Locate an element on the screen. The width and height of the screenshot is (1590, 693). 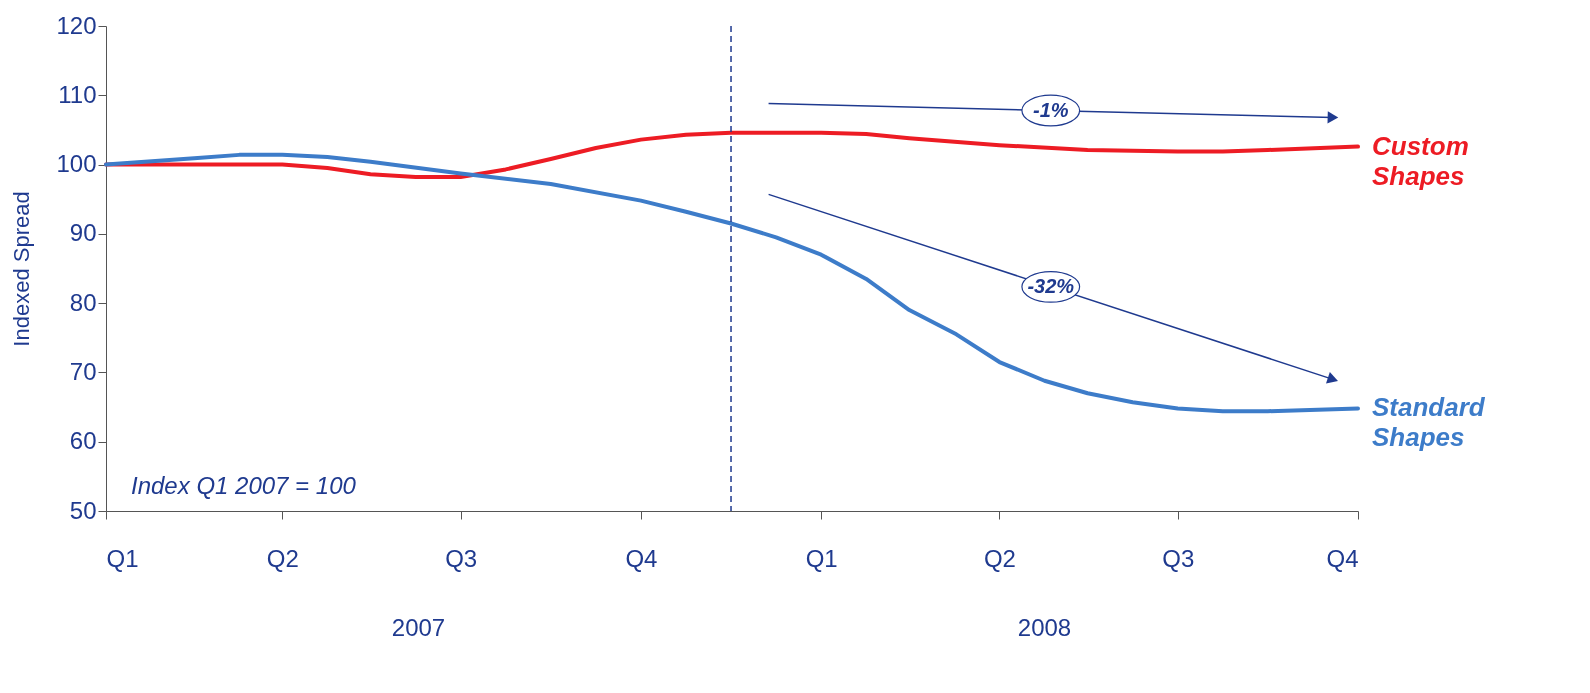
series-label: Standard Shapes is located at coordinates (1429, 422).